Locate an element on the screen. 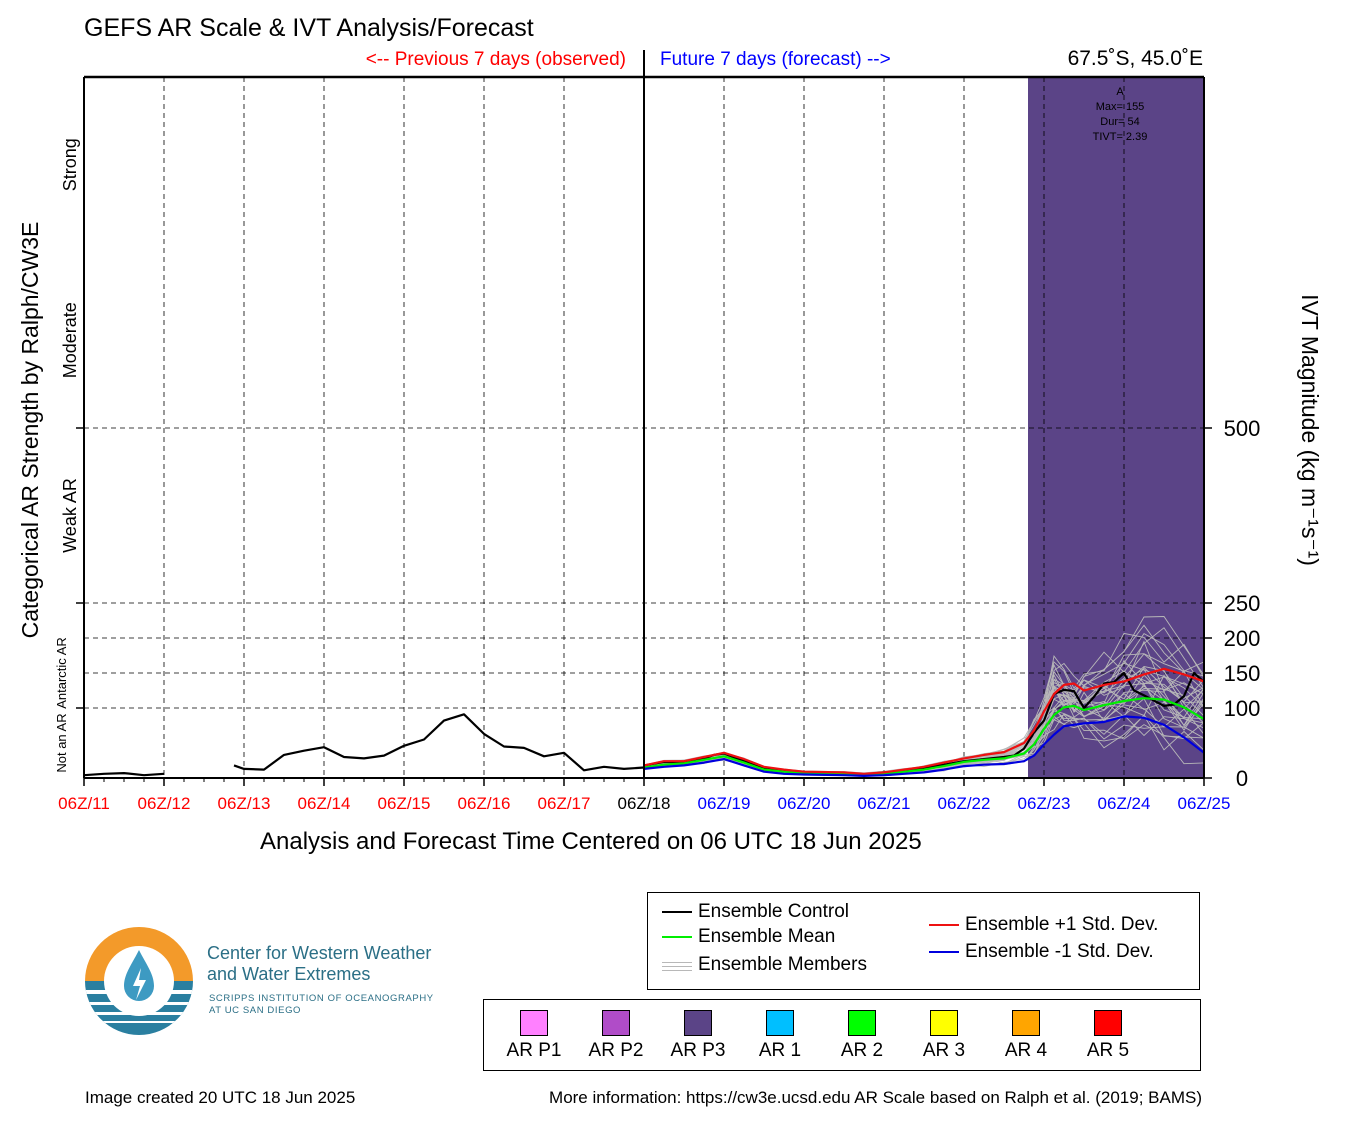  ar-scale-item: AR P2 is located at coordinates (616, 1036).